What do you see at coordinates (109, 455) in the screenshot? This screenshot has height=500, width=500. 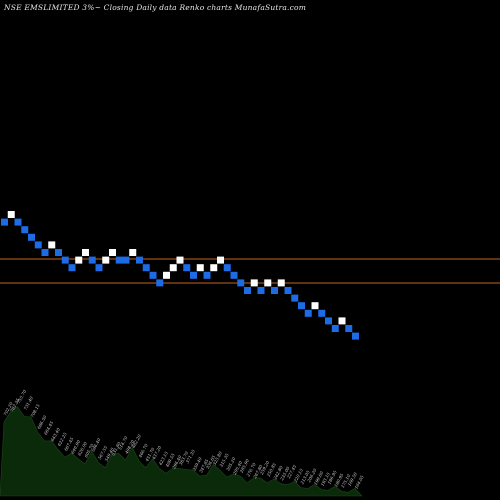 I see `price-label: 549.40` at bounding box center [109, 455].